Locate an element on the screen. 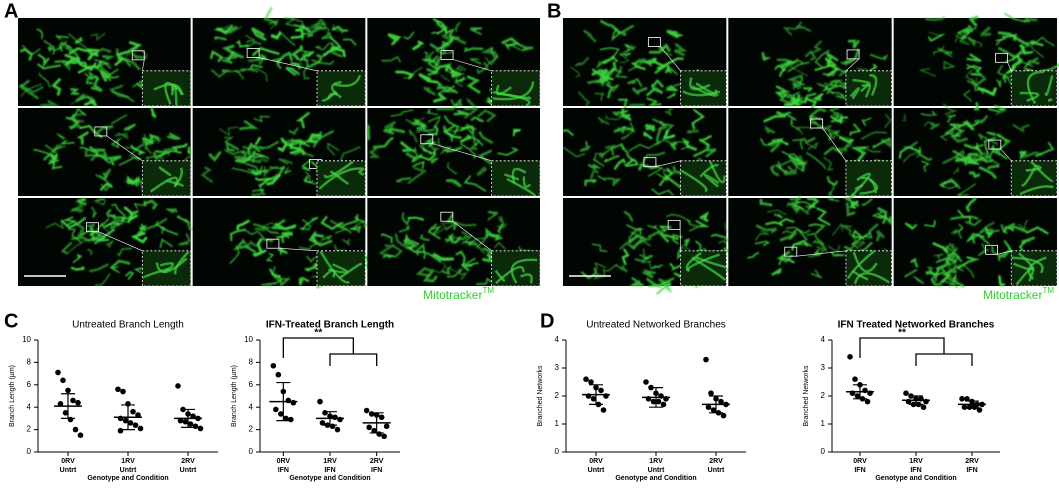 This screenshot has height=488, width=1059. x-tick-label: 1RV is located at coordinates (916, 461).